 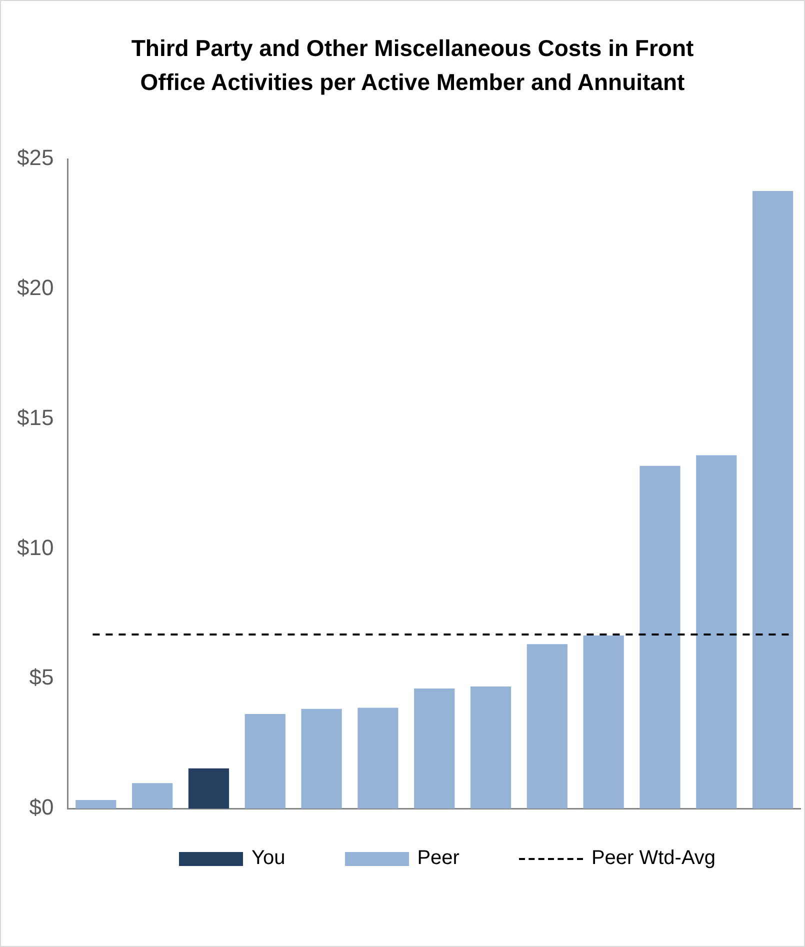 I want to click on chart-title: Third Party and Other Miscellaneous Costs in Front Office Activities per Active Member and Annuitant, so click(x=412, y=65).